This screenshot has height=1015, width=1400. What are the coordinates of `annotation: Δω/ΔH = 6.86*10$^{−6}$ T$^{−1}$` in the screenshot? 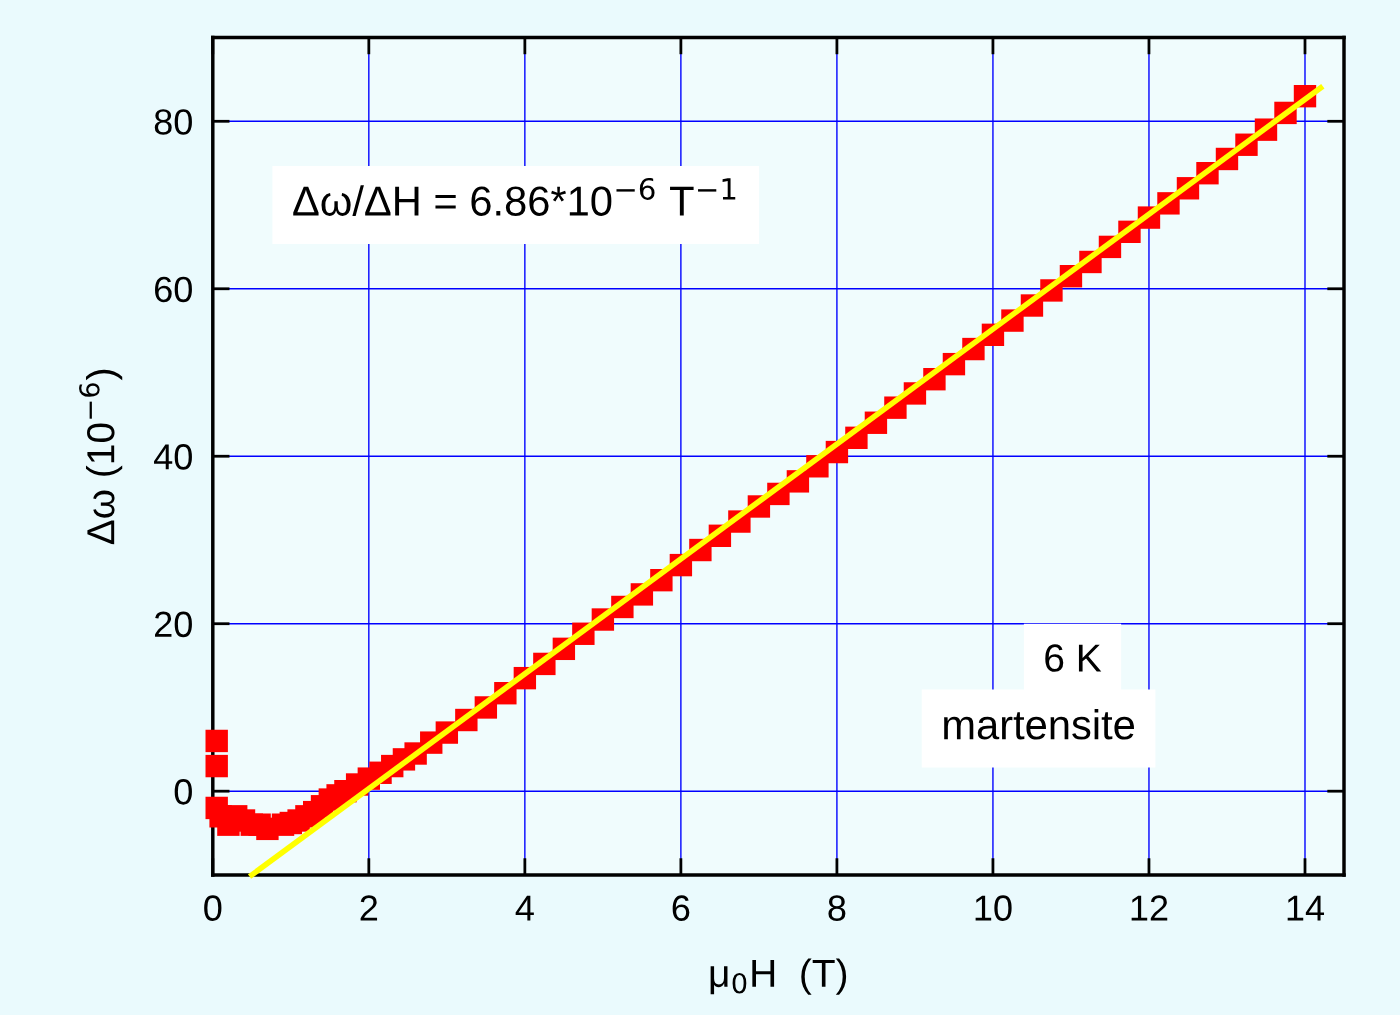 It's located at (514, 196).